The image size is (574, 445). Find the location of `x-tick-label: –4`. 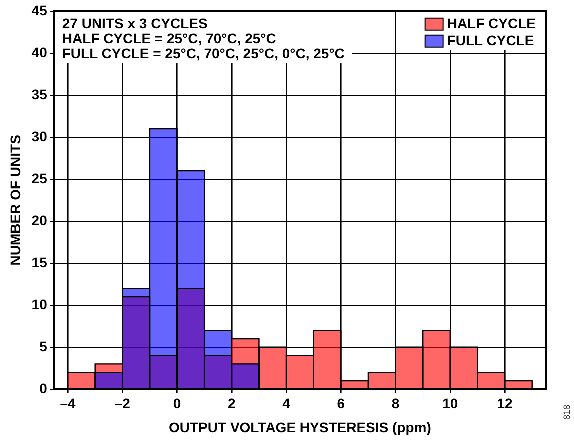

x-tick-label: –4 is located at coordinates (68, 404).